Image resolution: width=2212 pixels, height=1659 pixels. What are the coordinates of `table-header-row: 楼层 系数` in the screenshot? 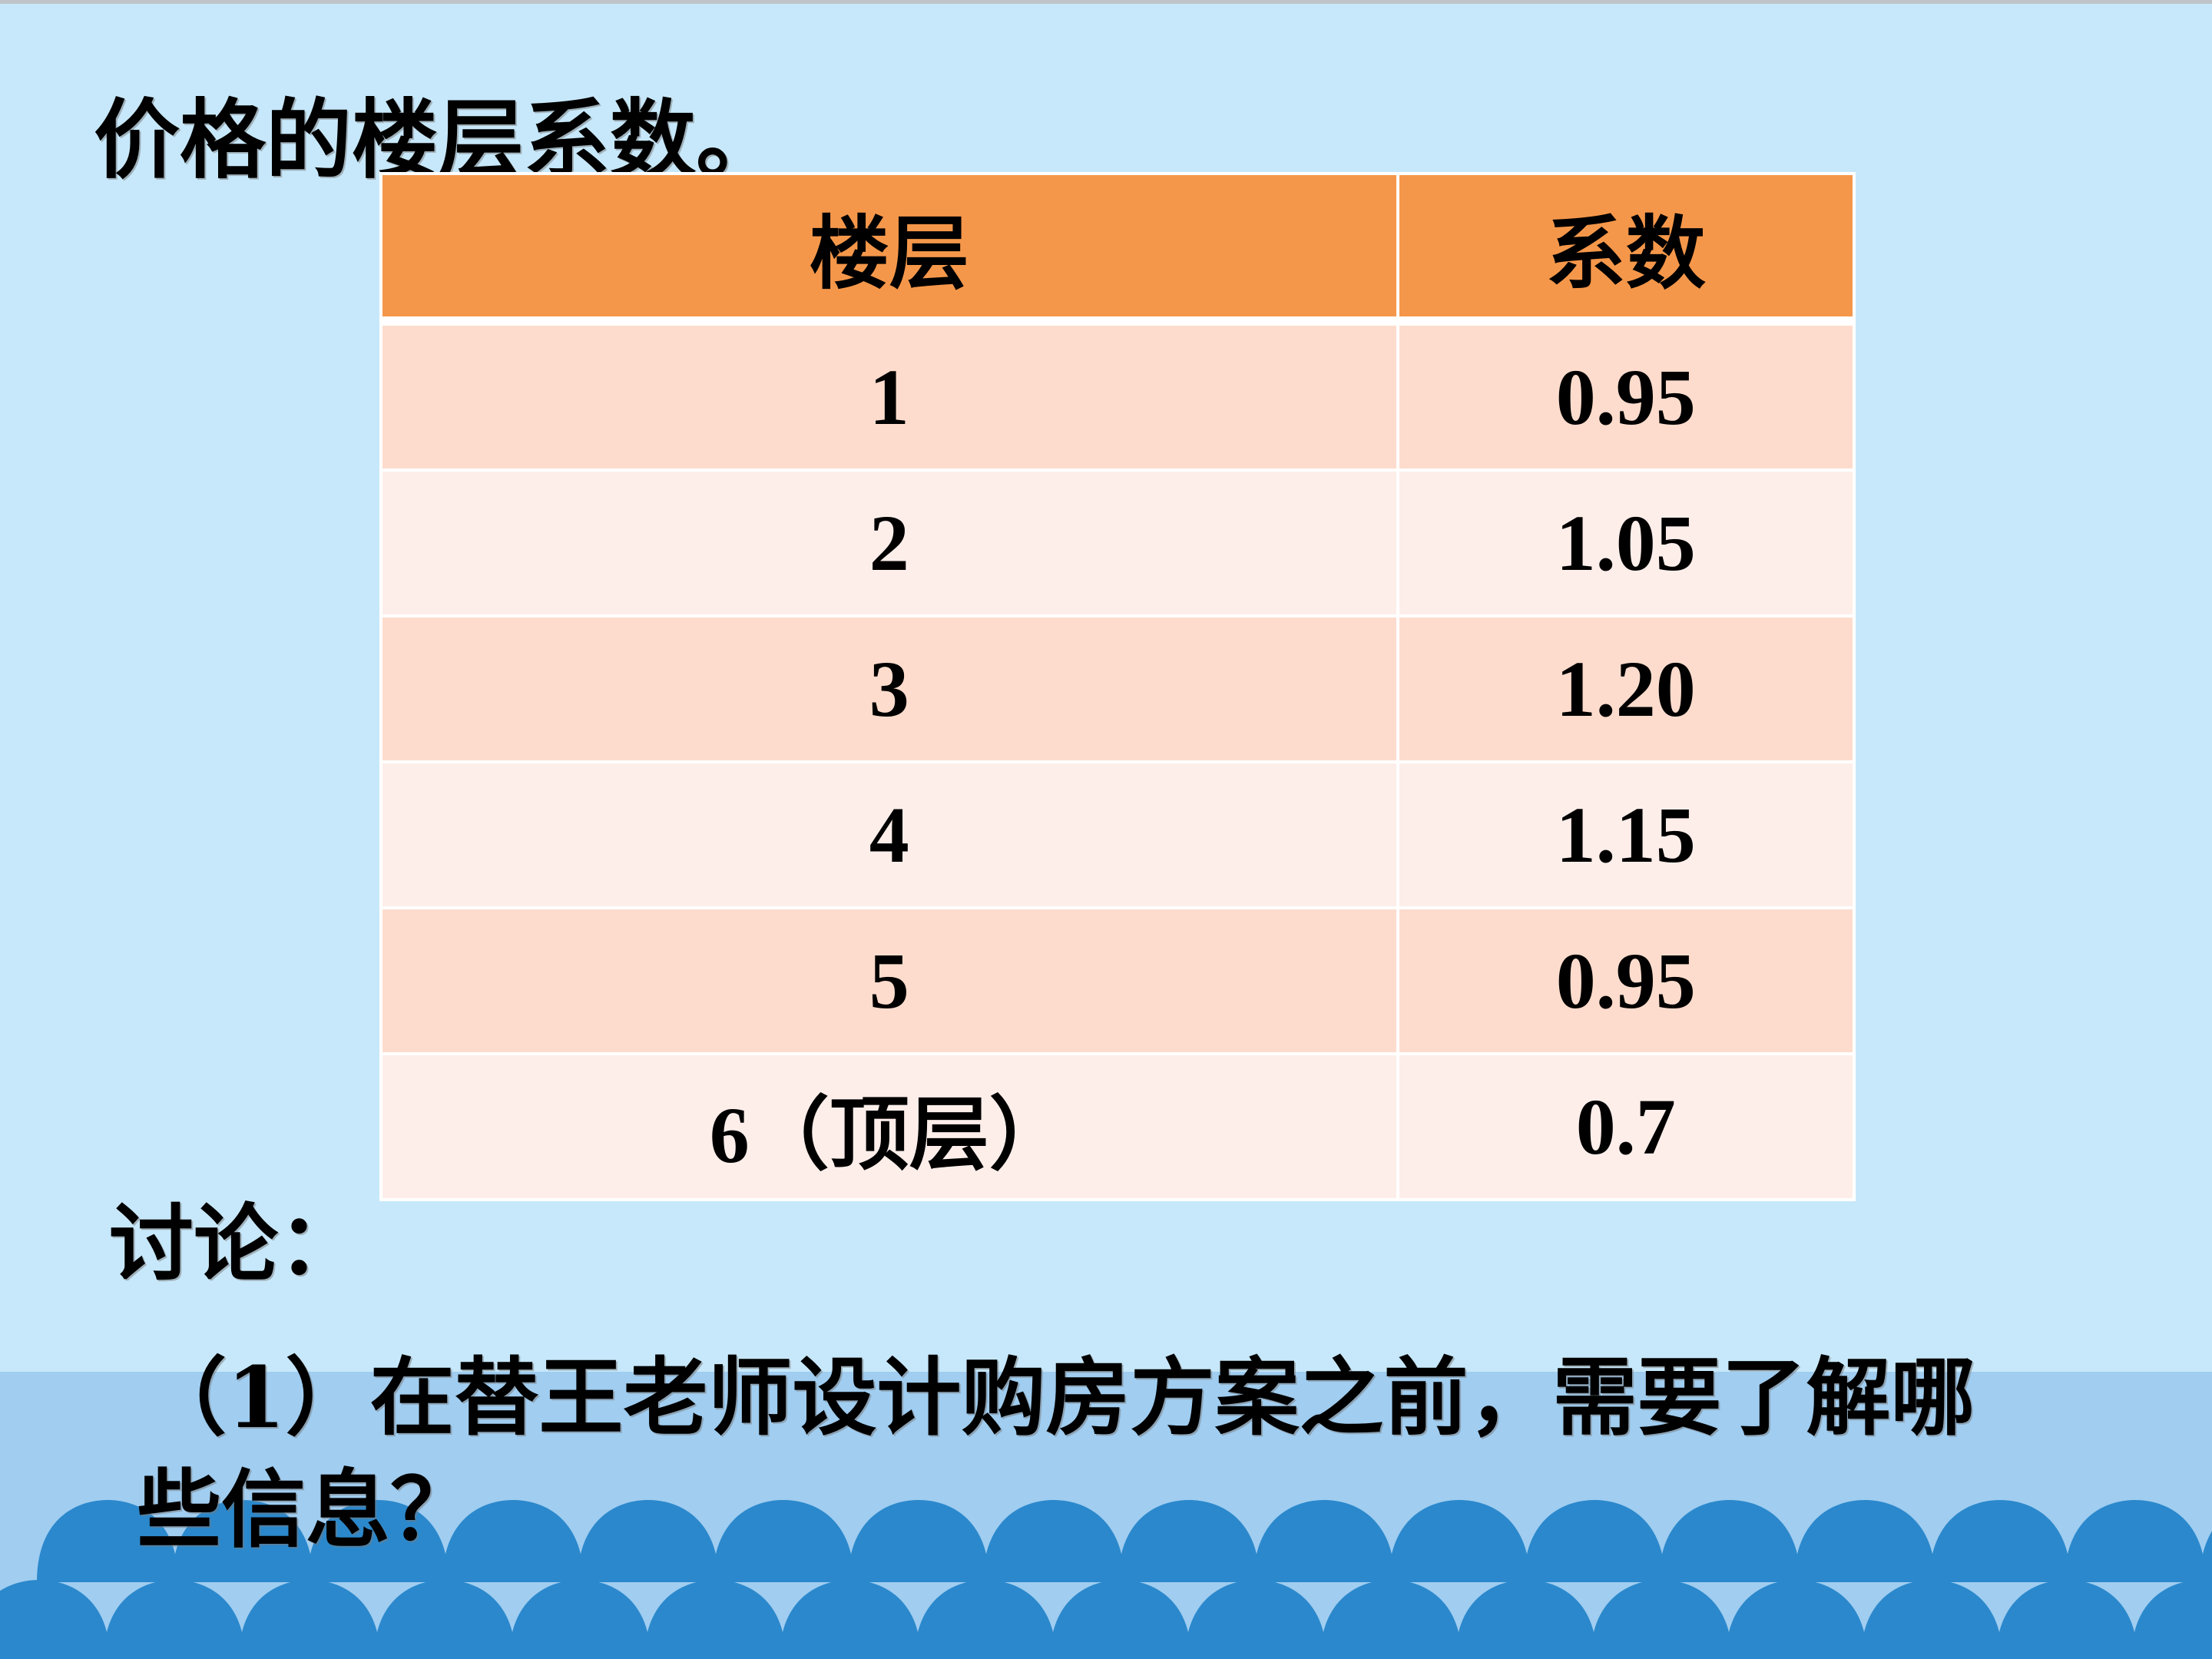 It's located at (1117, 249).